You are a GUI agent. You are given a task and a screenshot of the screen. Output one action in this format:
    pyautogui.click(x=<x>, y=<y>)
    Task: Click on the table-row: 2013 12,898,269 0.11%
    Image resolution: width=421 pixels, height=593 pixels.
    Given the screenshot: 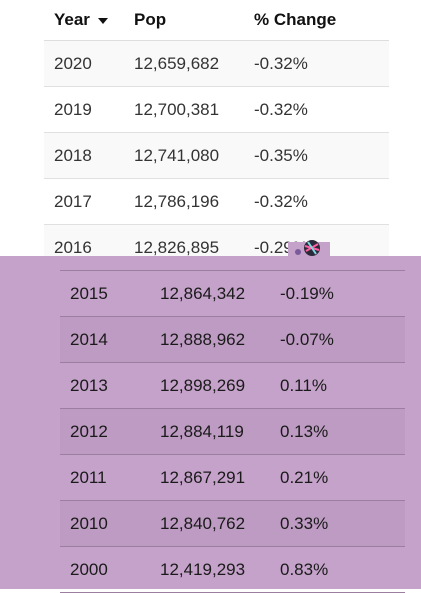 What is the action you would take?
    pyautogui.click(x=232, y=386)
    